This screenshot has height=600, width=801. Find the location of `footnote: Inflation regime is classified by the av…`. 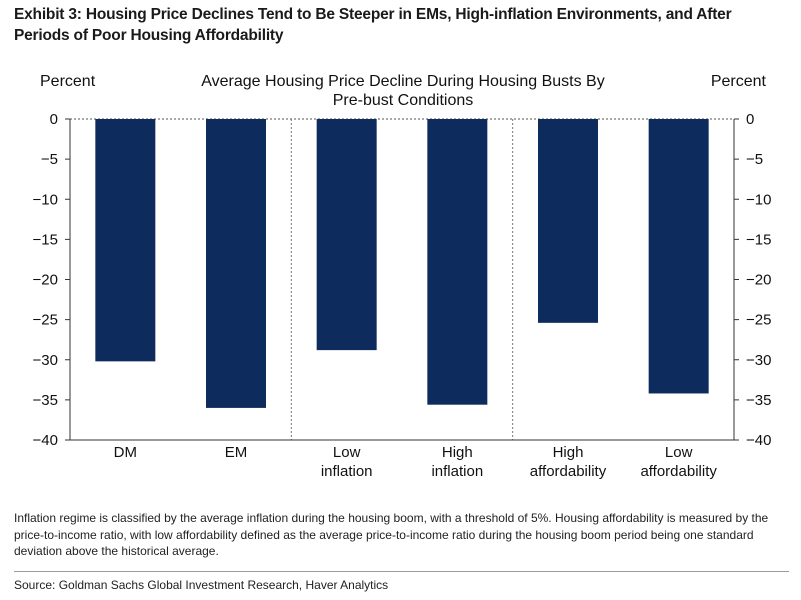

footnote: Inflation regime is classified by the av… is located at coordinates (391, 534).